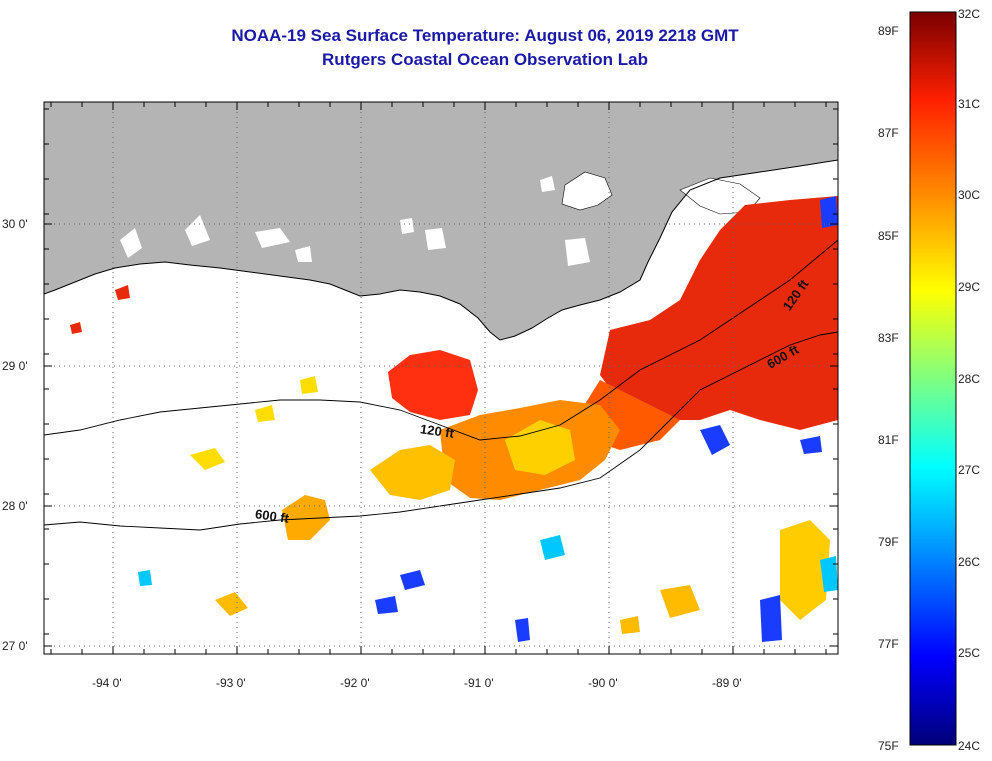  What do you see at coordinates (587, 191) in the screenshot?
I see `lake` at bounding box center [587, 191].